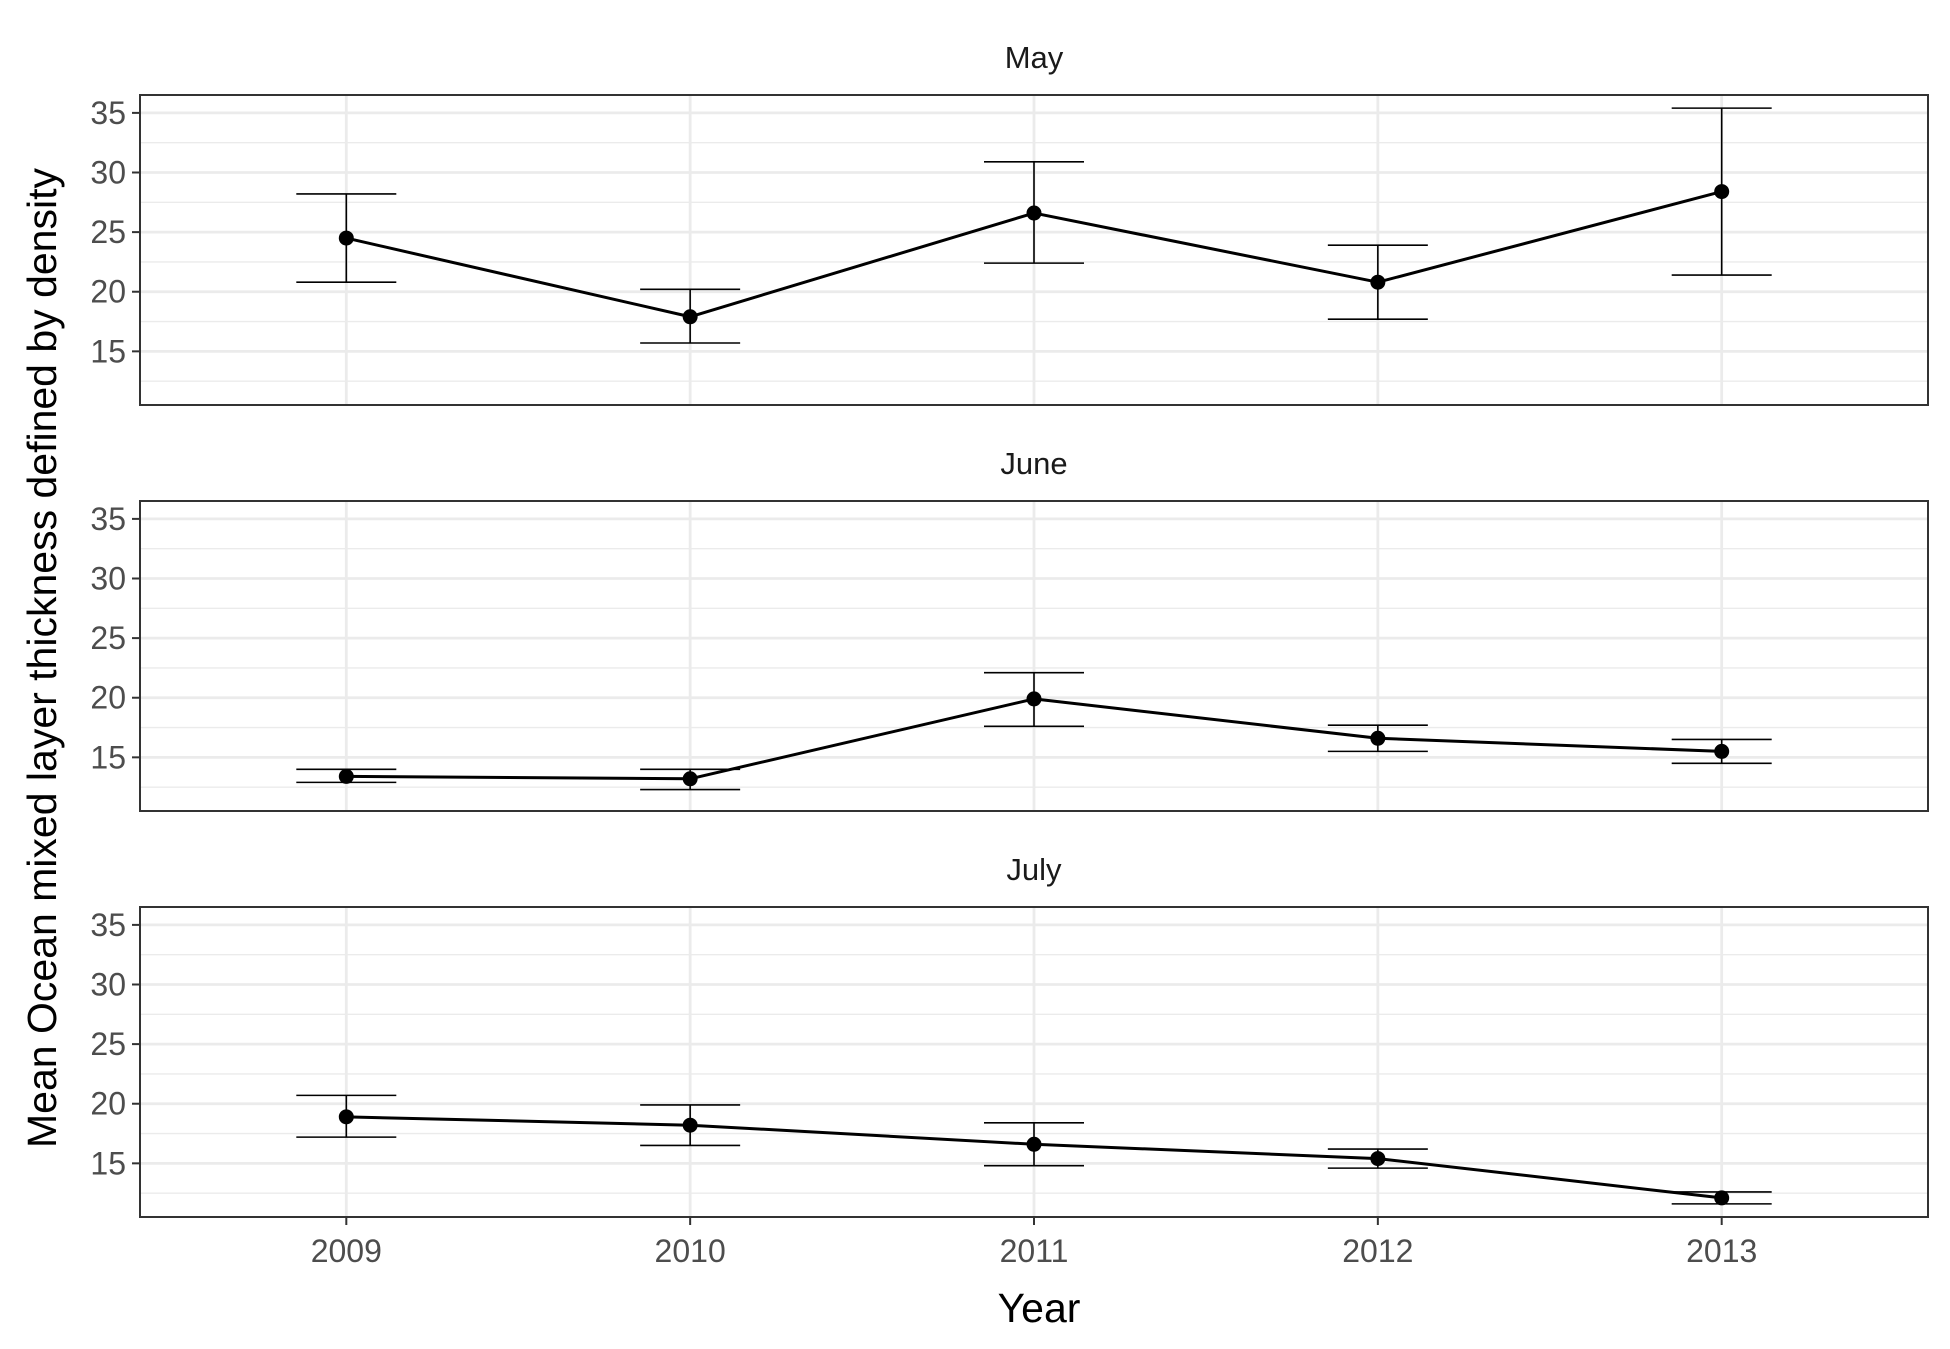  What do you see at coordinates (1377, 1251) in the screenshot?
I see `x-tick-label: 2012` at bounding box center [1377, 1251].